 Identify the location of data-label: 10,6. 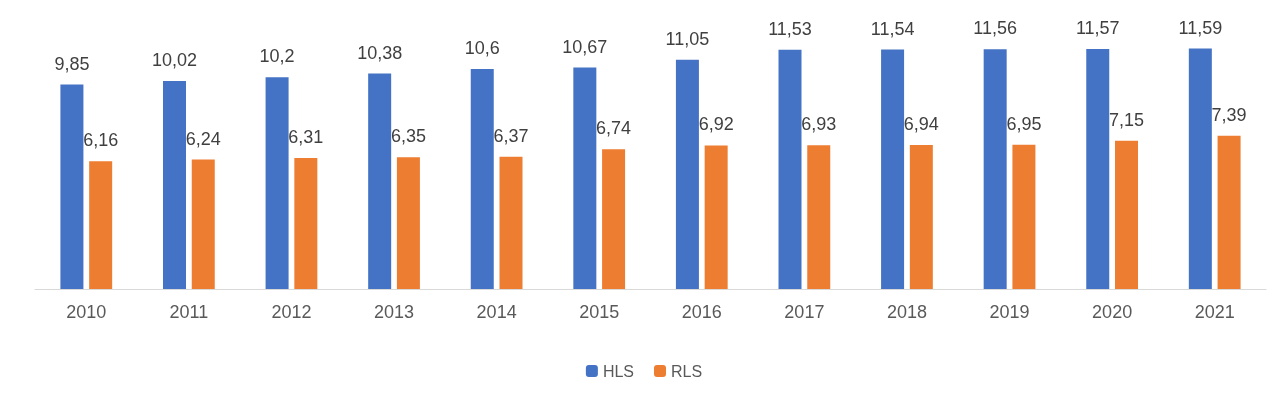
(482, 48).